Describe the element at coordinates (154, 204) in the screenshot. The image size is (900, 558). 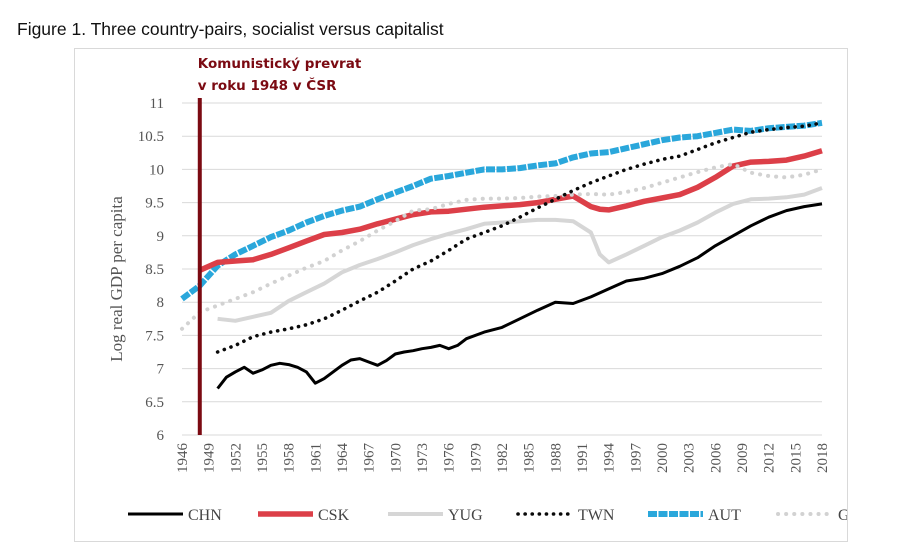
I see `y-tick-label: 9.5` at that location.